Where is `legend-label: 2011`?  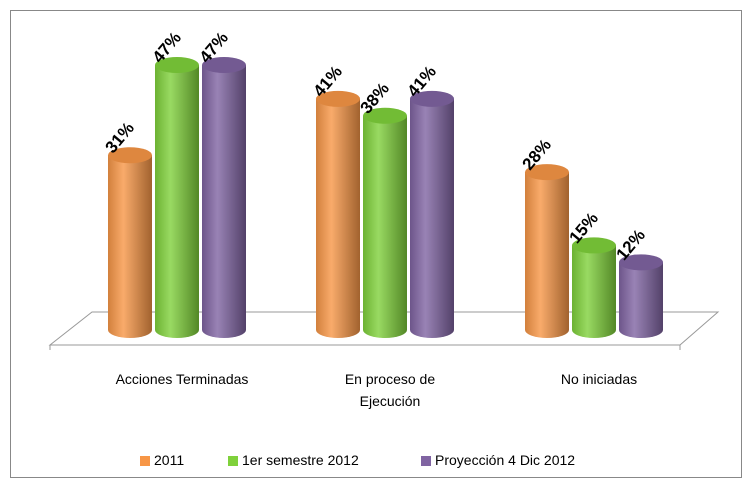
legend-label: 2011 is located at coordinates (169, 460).